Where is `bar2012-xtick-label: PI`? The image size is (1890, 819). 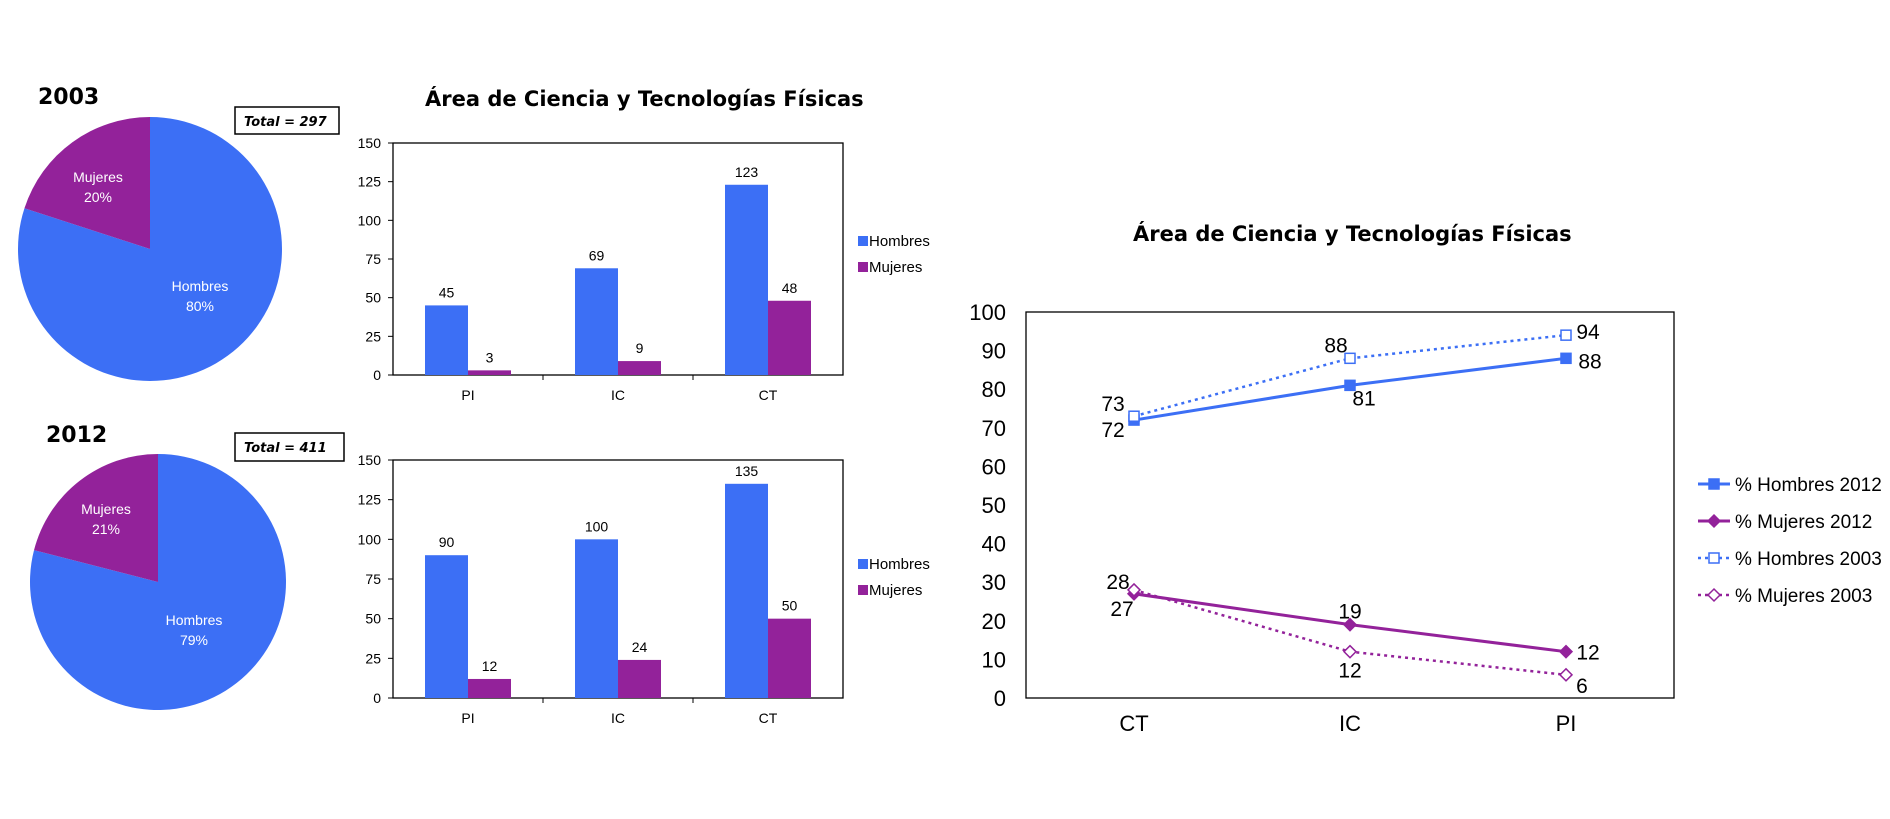
bar2012-xtick-label: PI is located at coordinates (467, 718).